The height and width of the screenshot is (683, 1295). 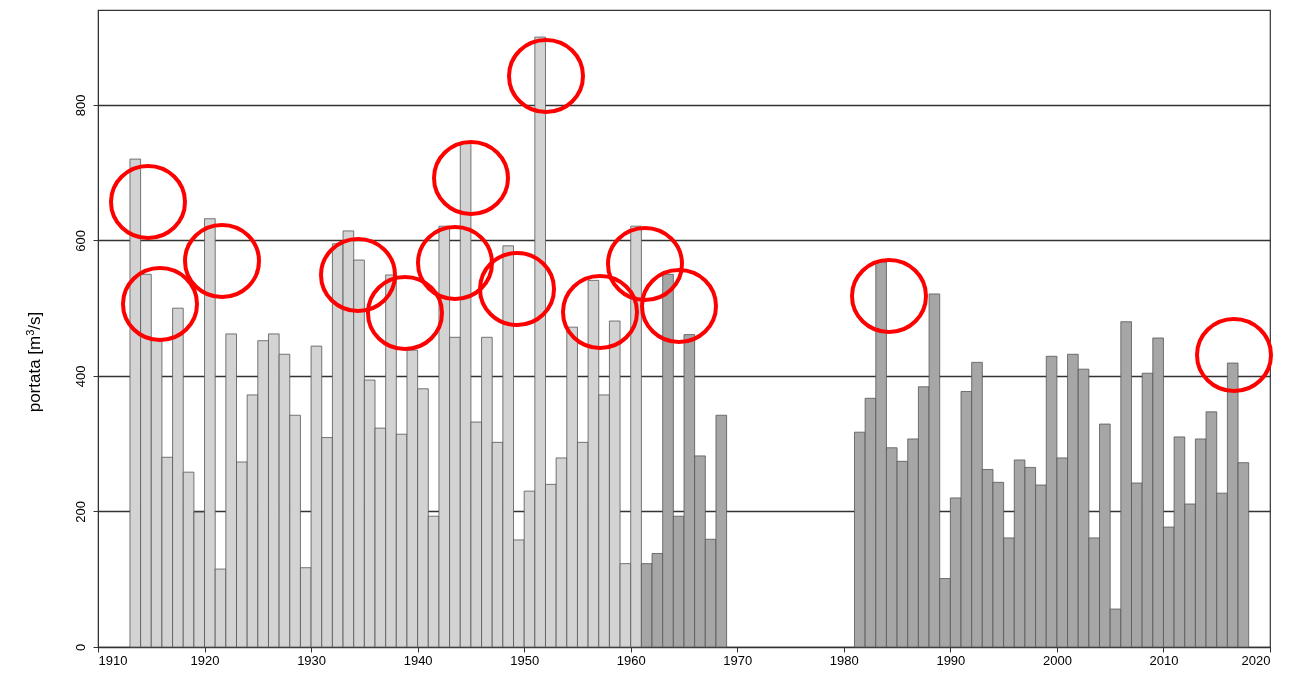 What do you see at coordinates (80, 647) in the screenshot?
I see `y-tick-label: 0` at bounding box center [80, 647].